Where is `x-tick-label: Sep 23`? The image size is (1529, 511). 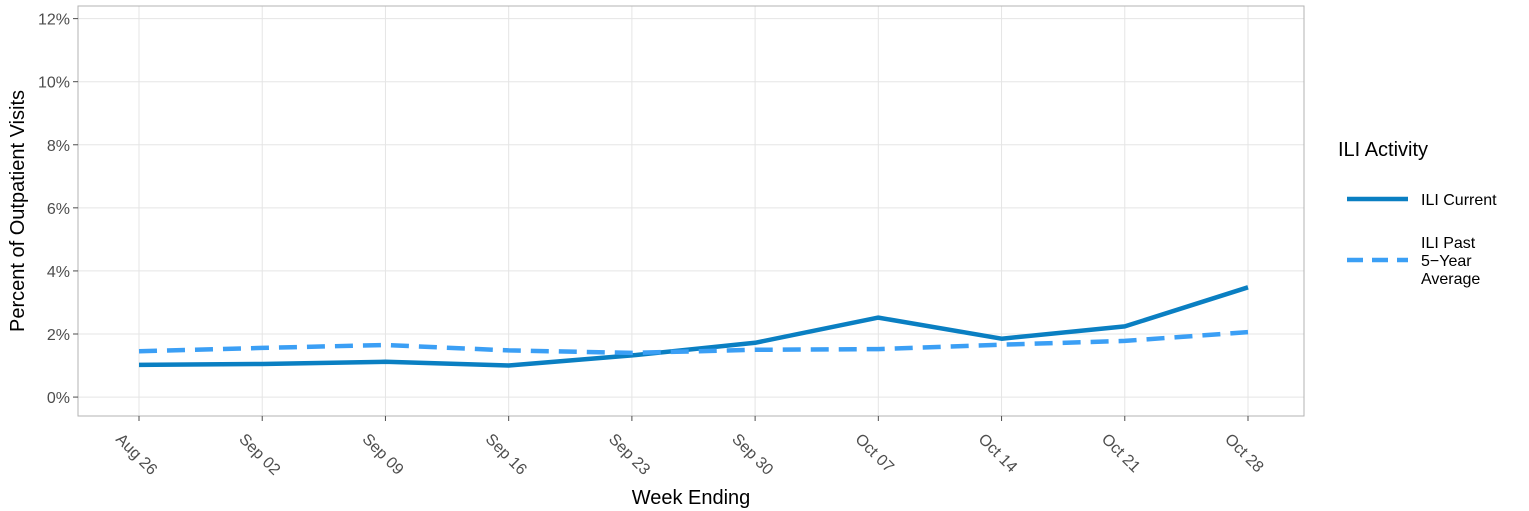
x-tick-label: Sep 23 is located at coordinates (629, 455).